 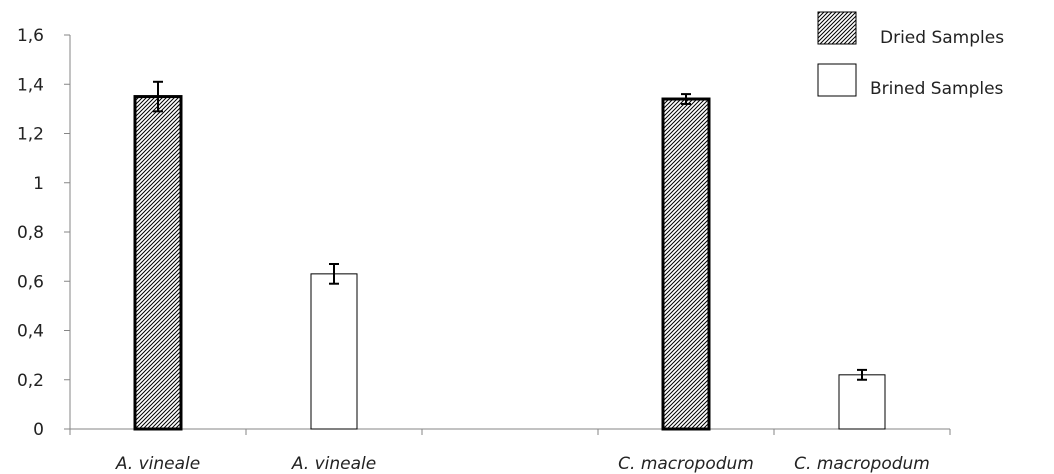 I want to click on y-tick-label: 1, so click(x=38, y=184).